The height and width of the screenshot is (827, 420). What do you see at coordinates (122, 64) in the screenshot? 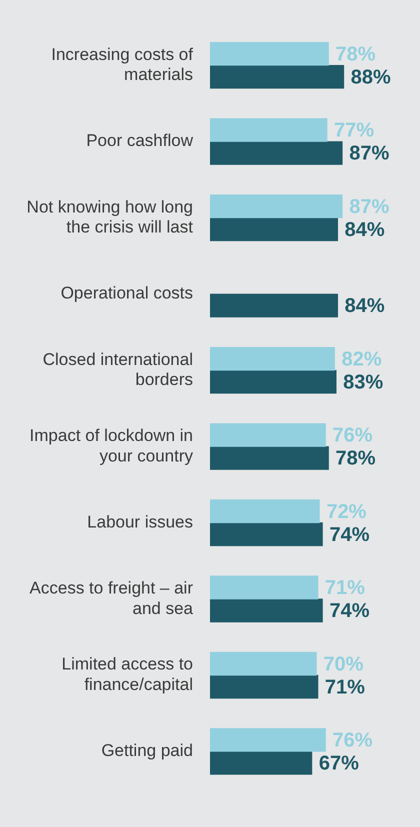
I see `y-tick-label: Increasing costs of materials` at bounding box center [122, 64].